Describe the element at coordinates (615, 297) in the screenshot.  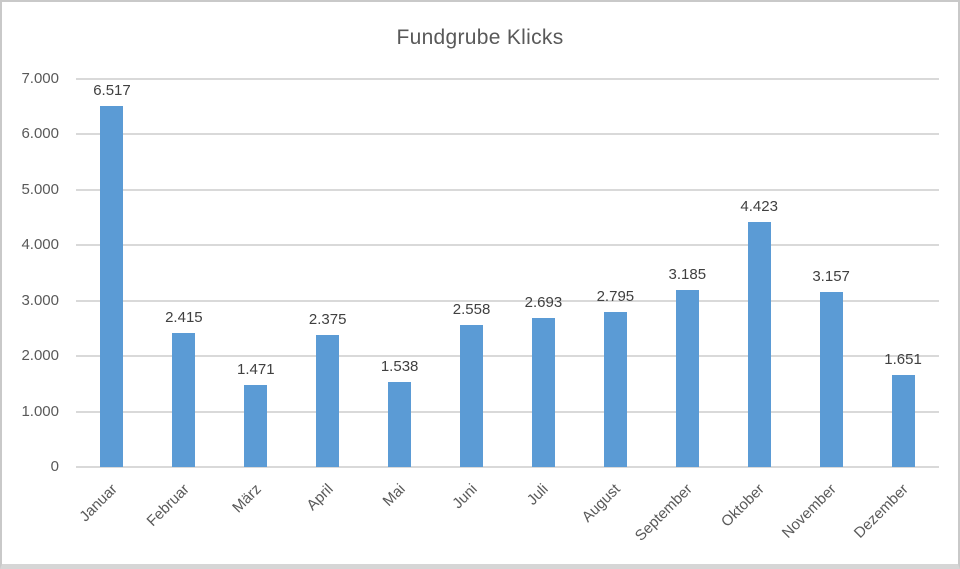
I see `bar-value-label: 2.795` at that location.